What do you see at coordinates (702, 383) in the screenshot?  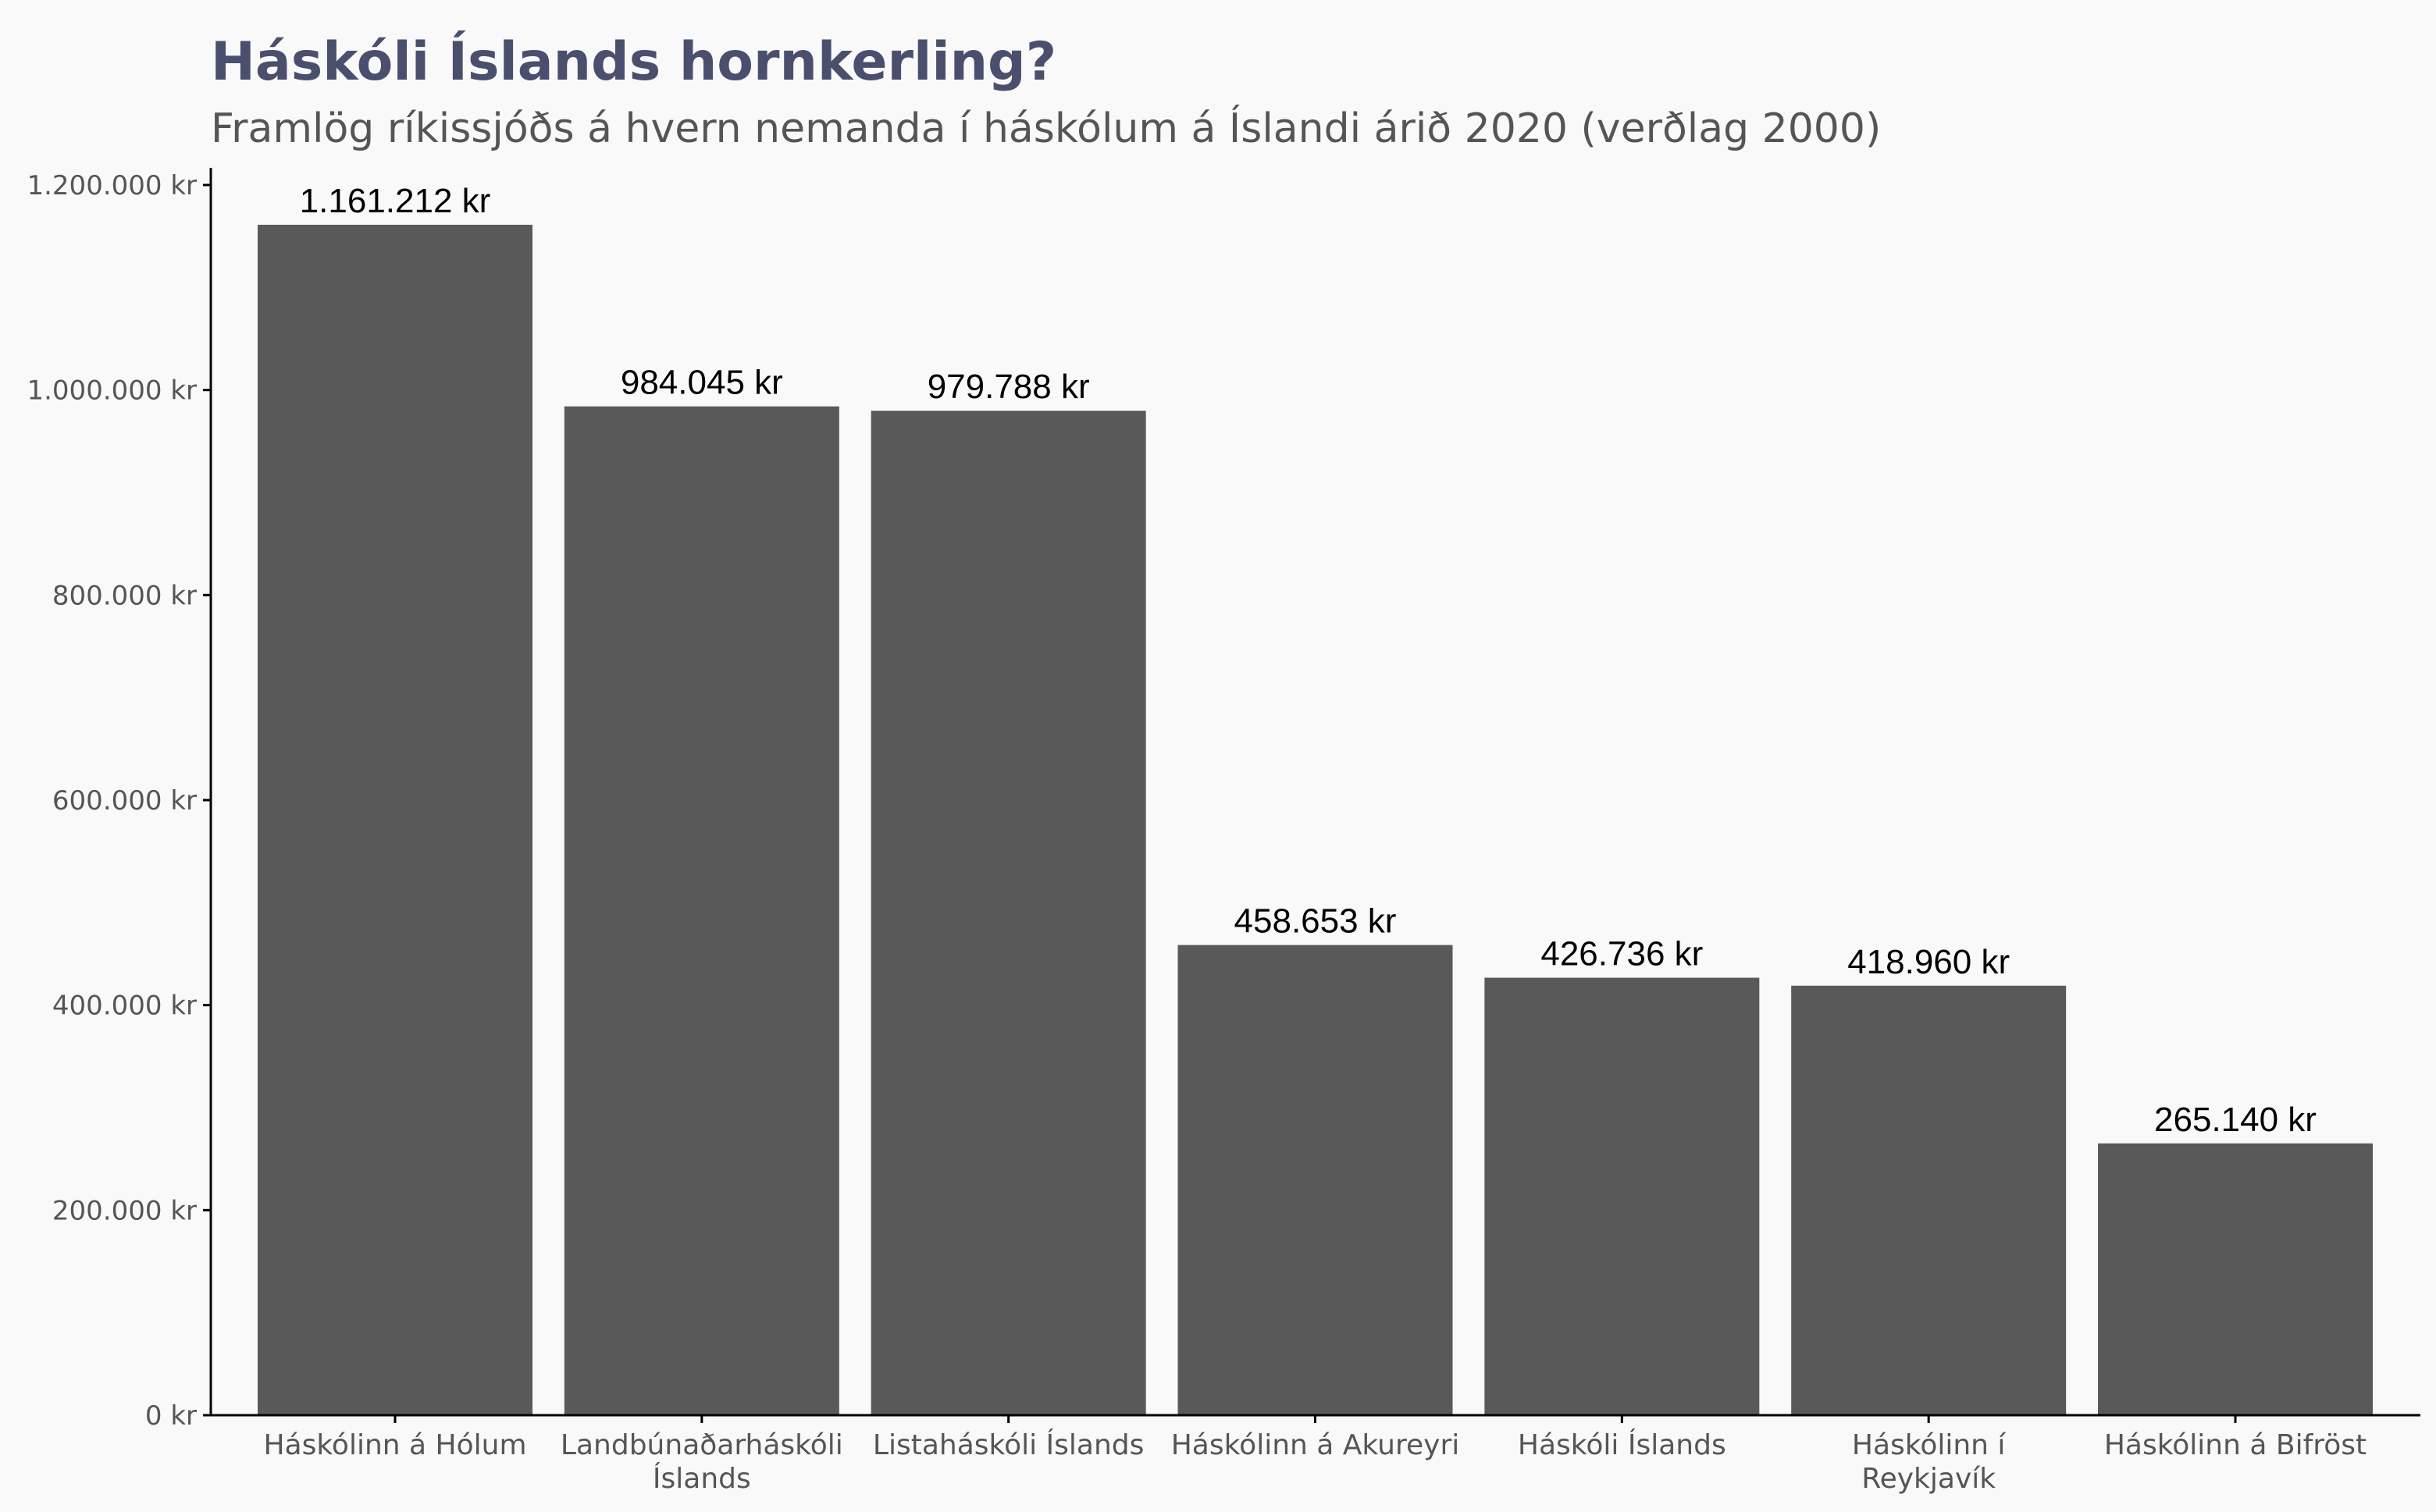 I see `data-label: 984.045 kr` at bounding box center [702, 383].